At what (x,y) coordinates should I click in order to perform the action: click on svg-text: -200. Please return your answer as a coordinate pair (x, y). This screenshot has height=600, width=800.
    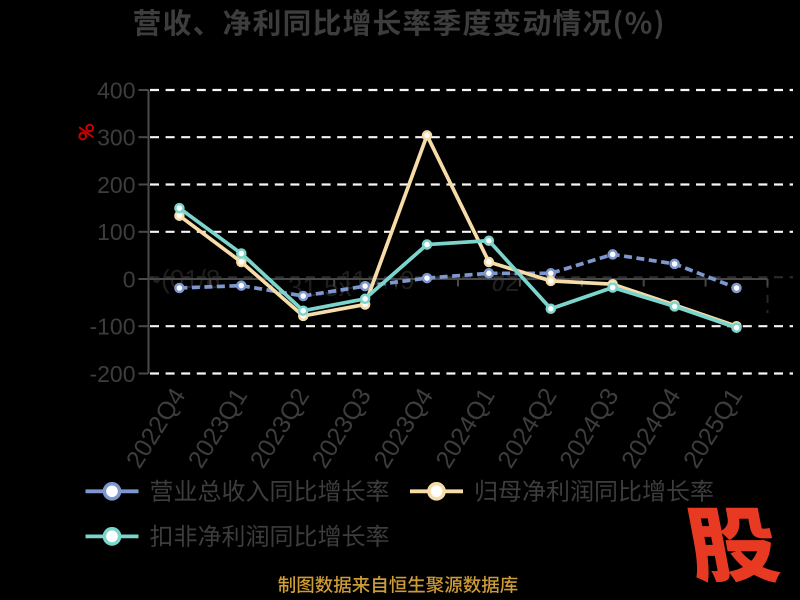
    Looking at the image, I should click on (112, 374).